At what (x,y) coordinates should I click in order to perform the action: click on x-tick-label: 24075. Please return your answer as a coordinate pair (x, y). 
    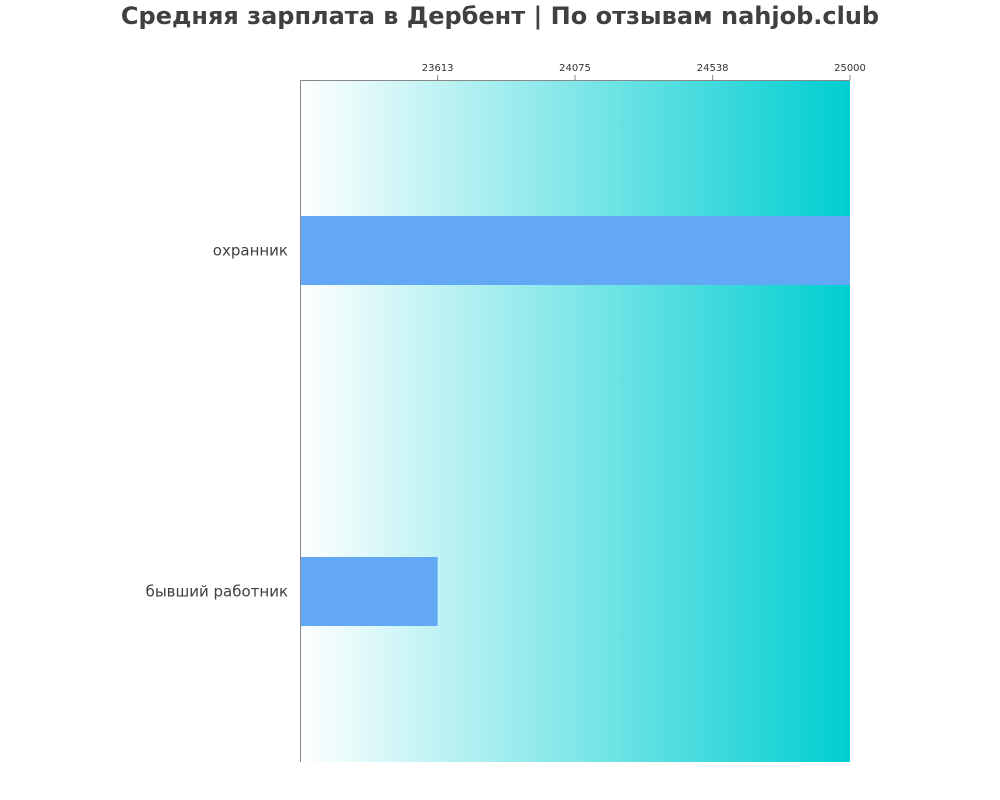
    Looking at the image, I should click on (575, 68).